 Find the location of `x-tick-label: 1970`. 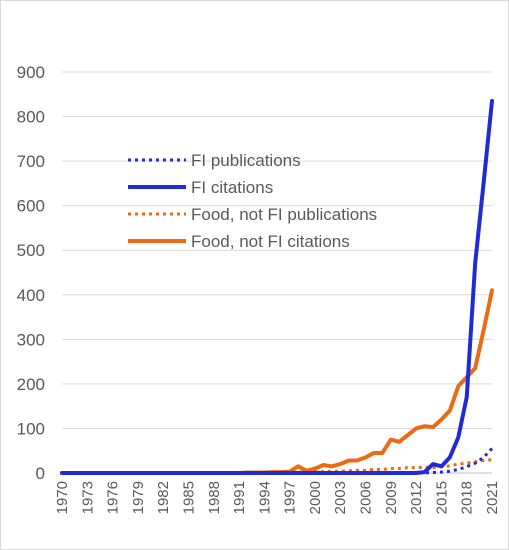

x-tick-label: 1970 is located at coordinates (62, 497).